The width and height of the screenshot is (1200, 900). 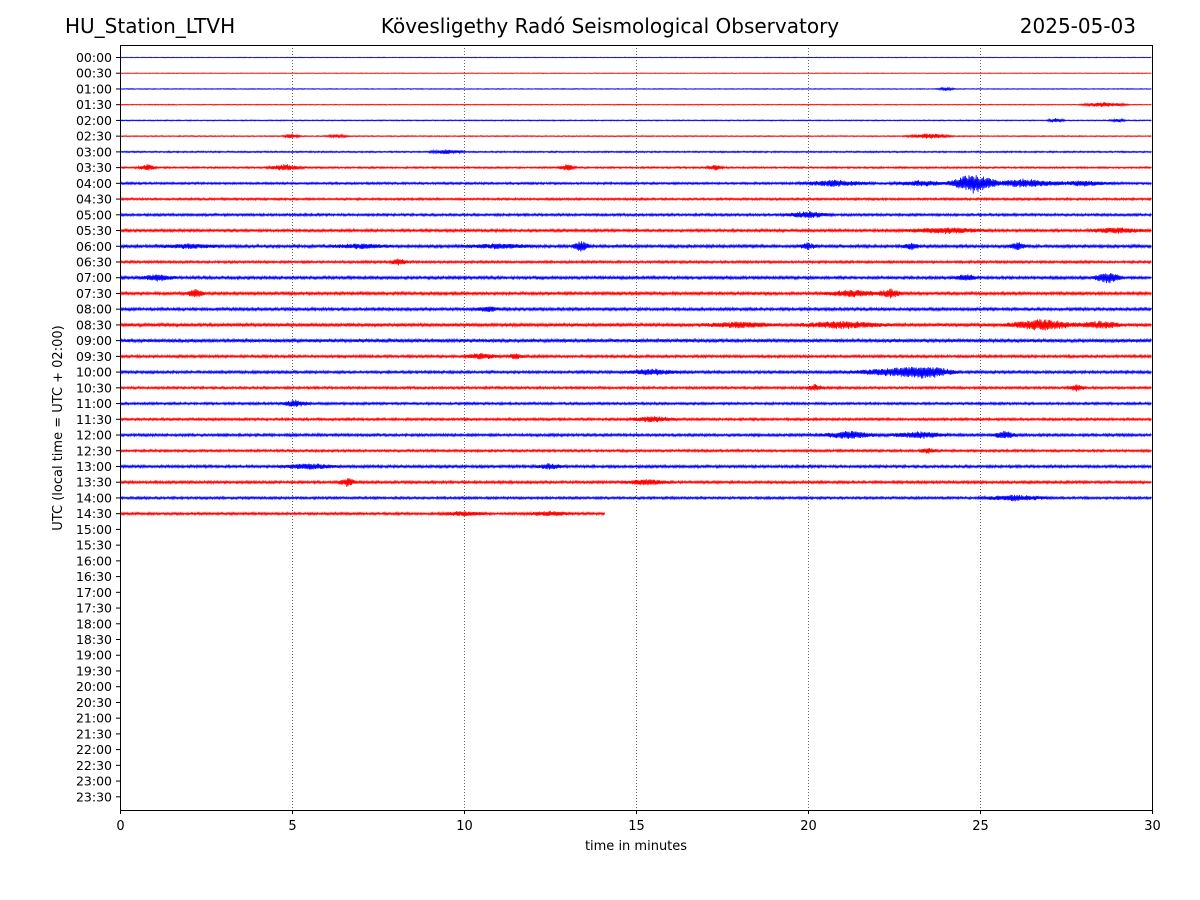 What do you see at coordinates (94, 529) in the screenshot?
I see `row-label: 15:00` at bounding box center [94, 529].